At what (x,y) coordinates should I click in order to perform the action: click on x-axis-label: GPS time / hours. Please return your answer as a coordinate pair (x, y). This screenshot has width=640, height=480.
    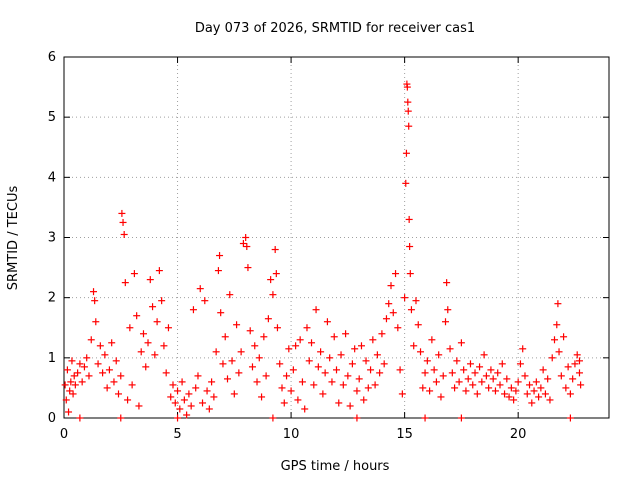
    Looking at the image, I should click on (335, 466).